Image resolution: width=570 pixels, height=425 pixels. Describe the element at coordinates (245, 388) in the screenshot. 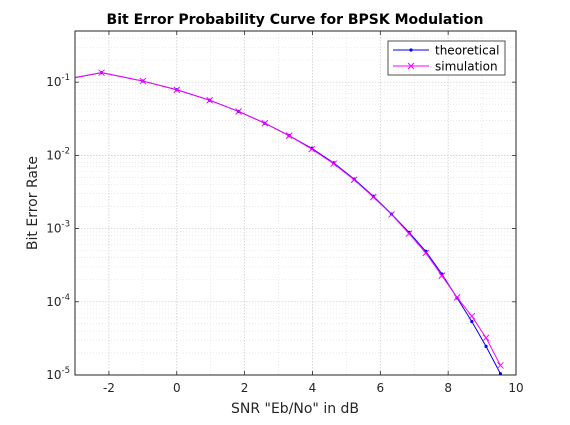

I see `x-tick-label: 2` at that location.